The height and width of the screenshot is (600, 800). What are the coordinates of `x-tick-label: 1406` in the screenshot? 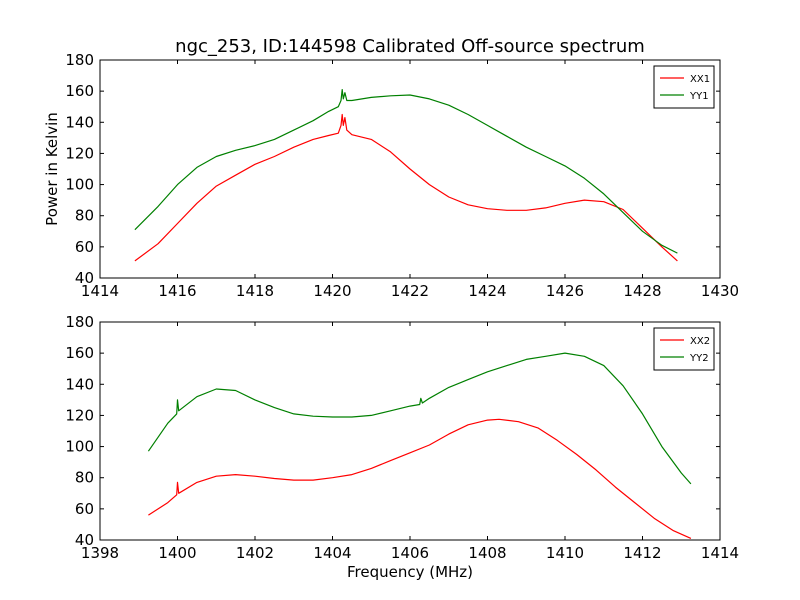 It's located at (410, 553).